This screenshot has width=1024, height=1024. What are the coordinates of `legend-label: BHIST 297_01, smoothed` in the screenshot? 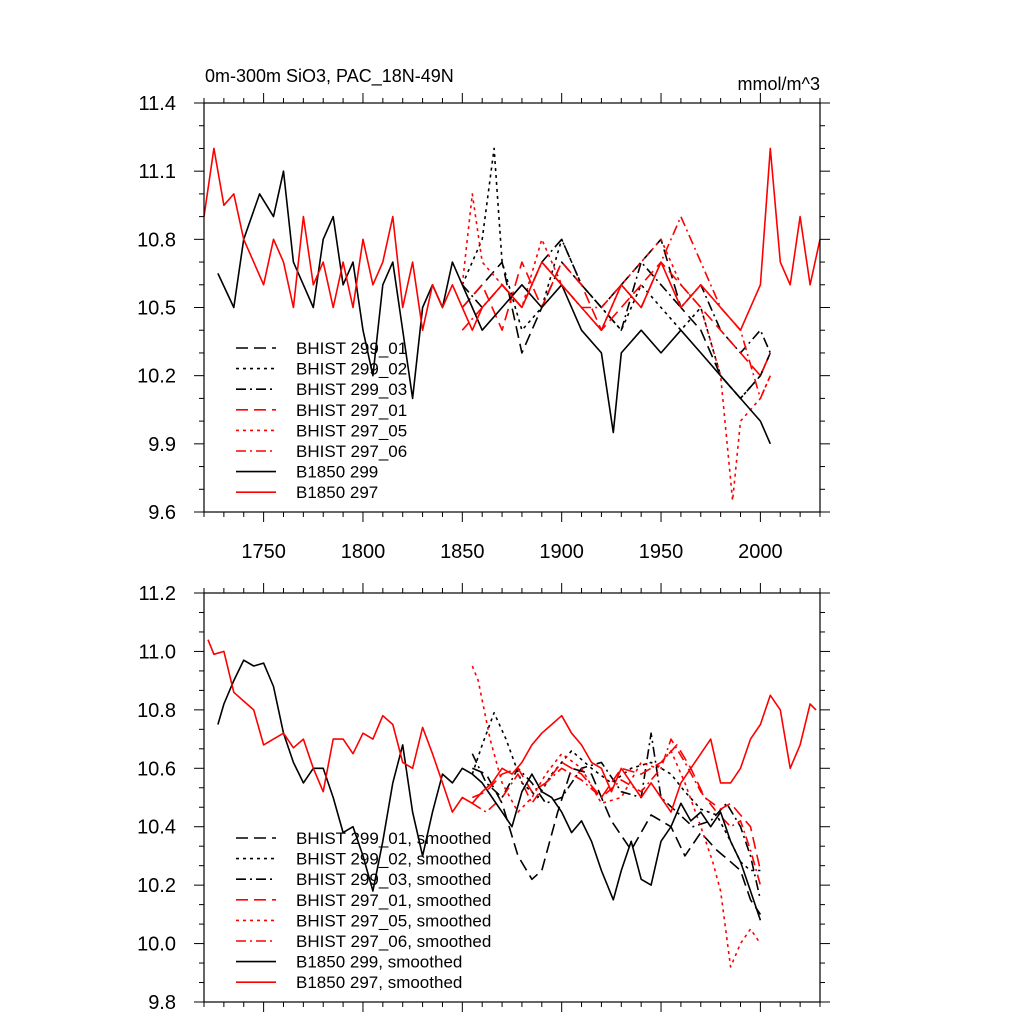 It's located at (393, 900).